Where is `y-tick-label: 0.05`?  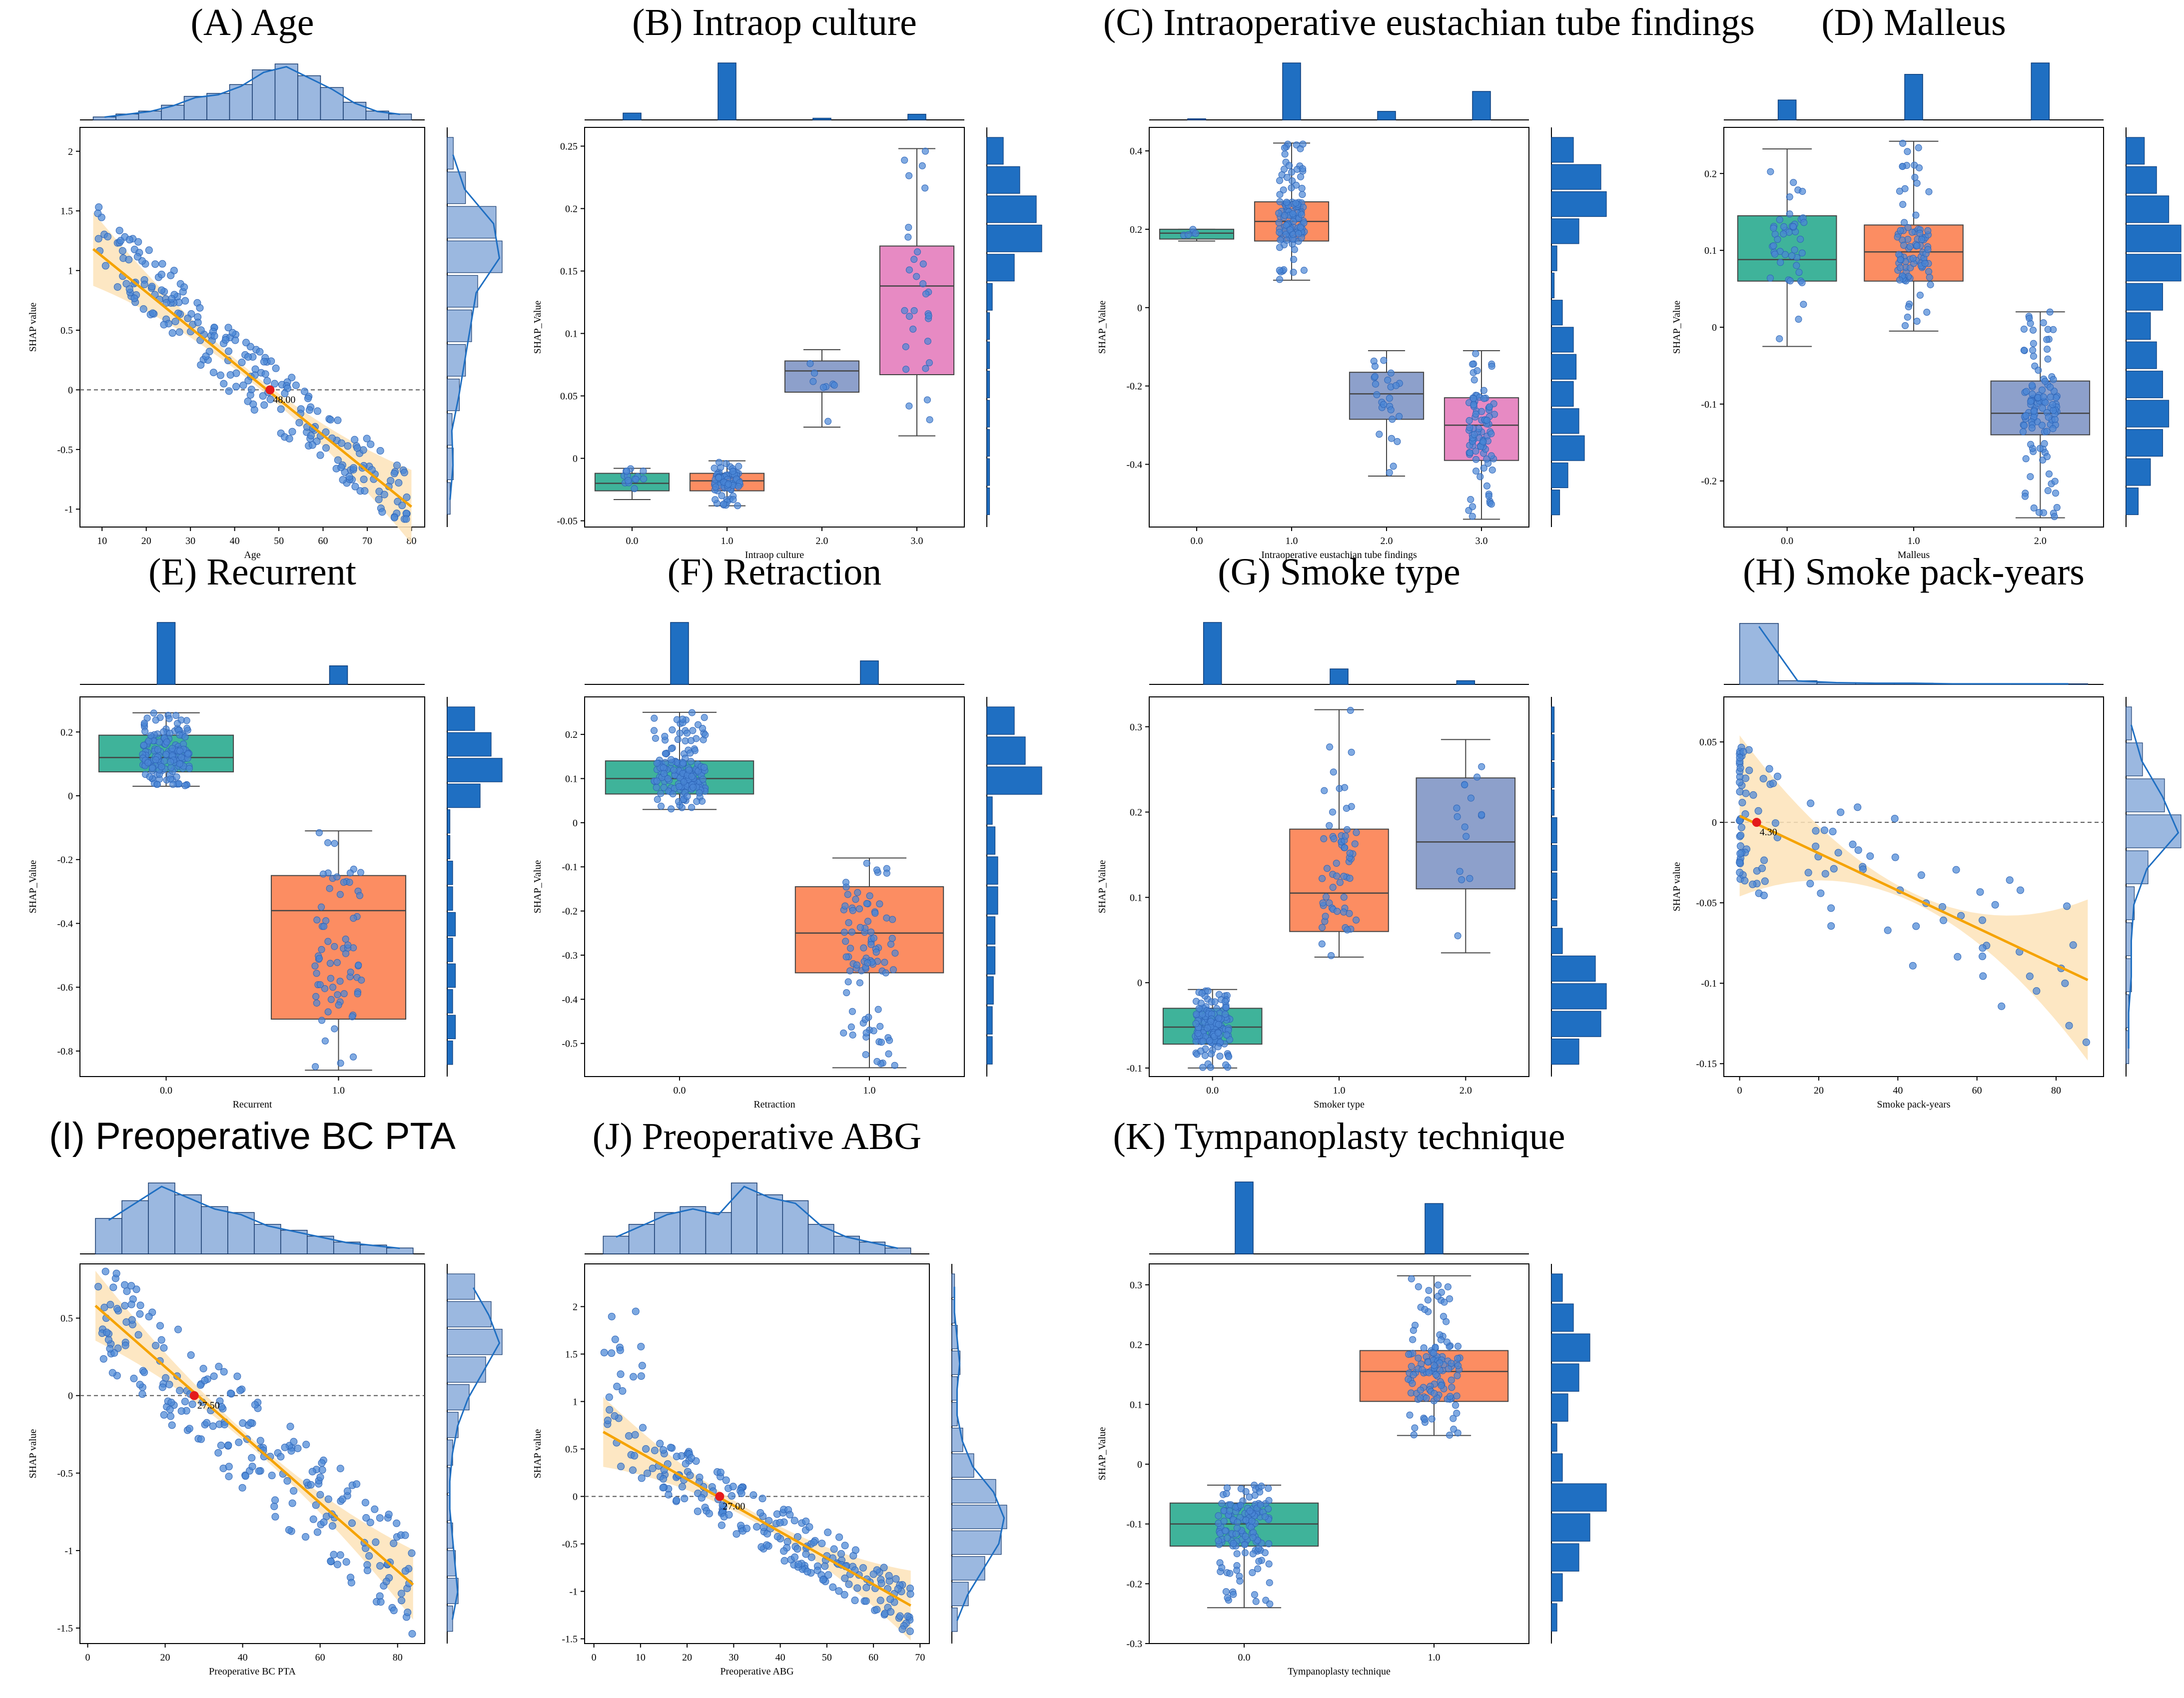
y-tick-label: 0.05 is located at coordinates (569, 396).